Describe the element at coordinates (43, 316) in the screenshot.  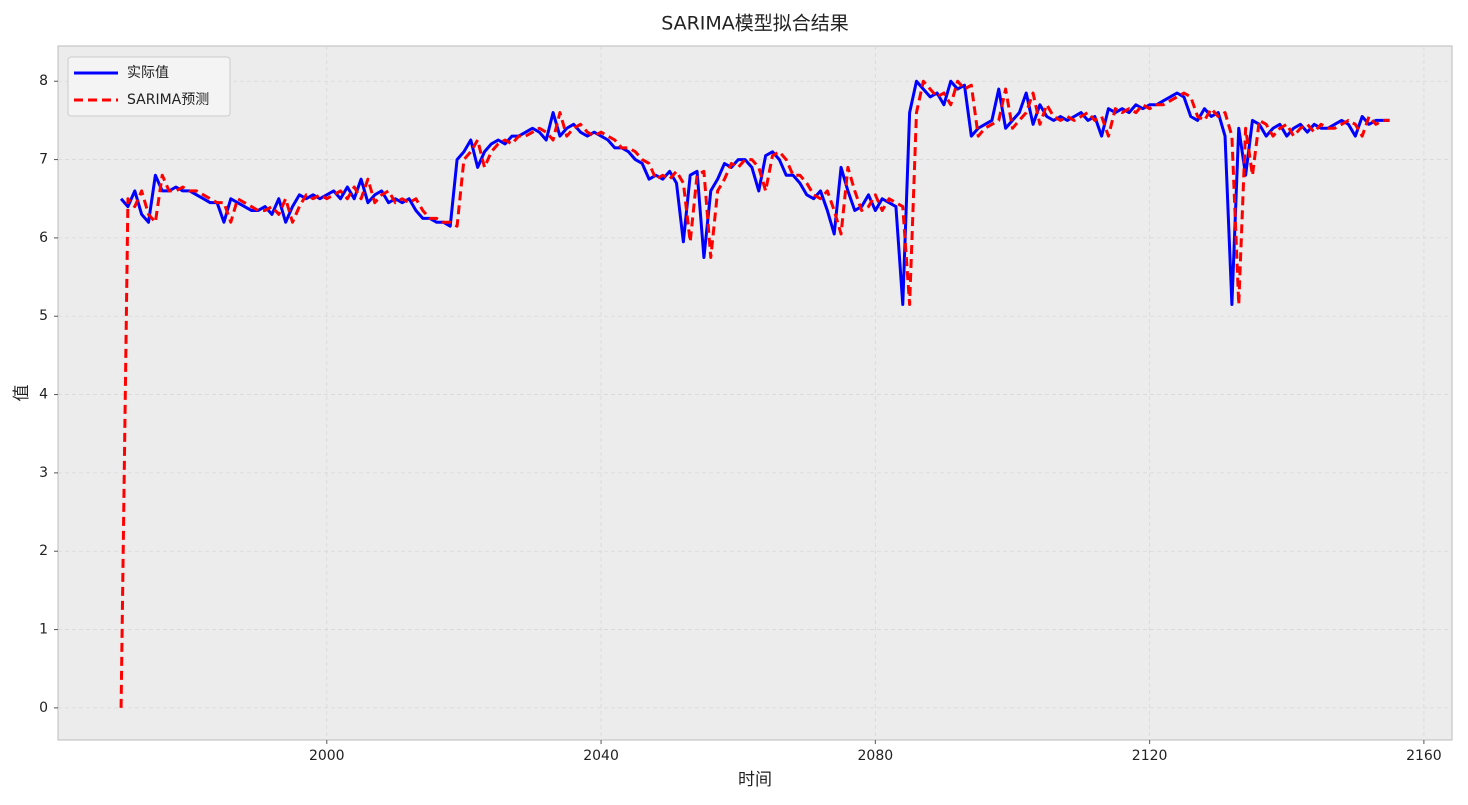
I see `y-tick-label: 5` at that location.